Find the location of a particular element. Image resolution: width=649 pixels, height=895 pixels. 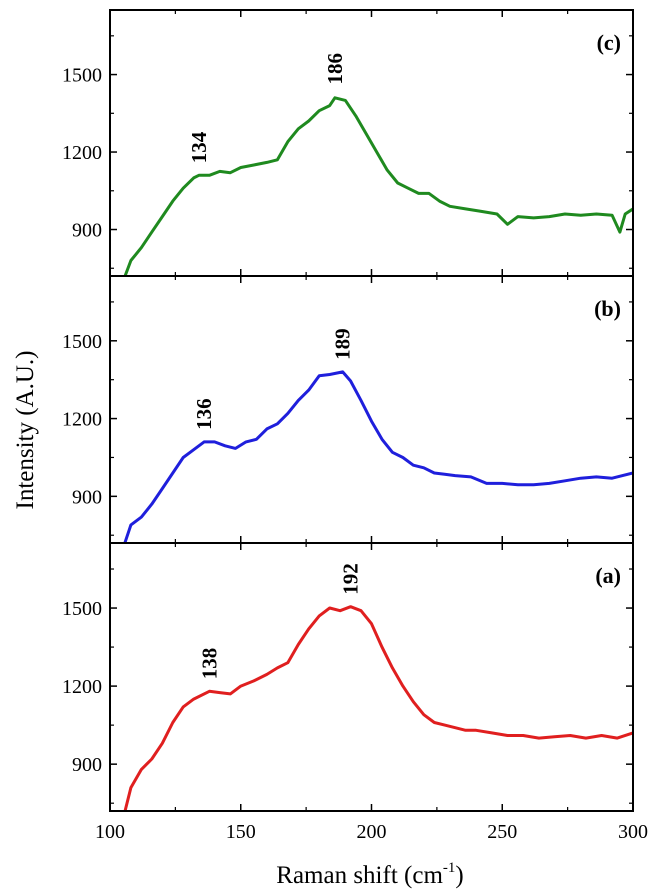

peak-label: 136 is located at coordinates (204, 414).